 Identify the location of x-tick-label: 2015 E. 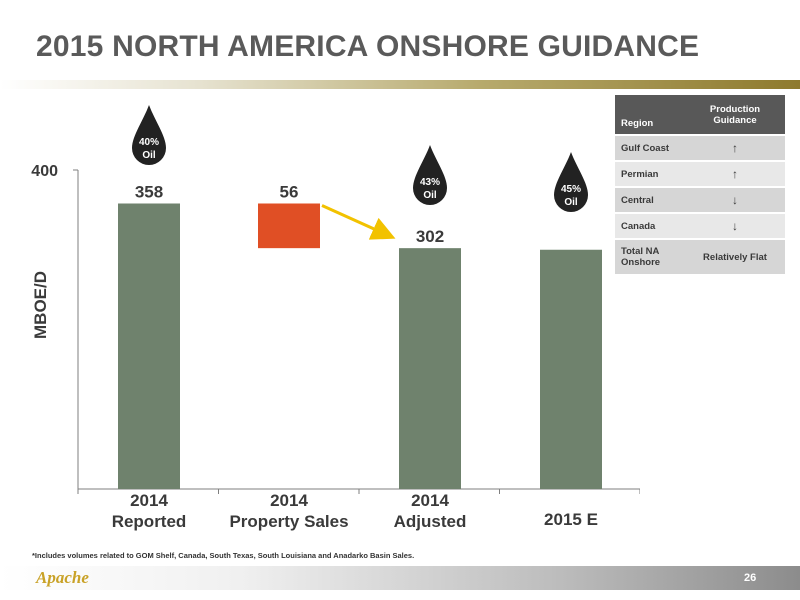
(571, 519).